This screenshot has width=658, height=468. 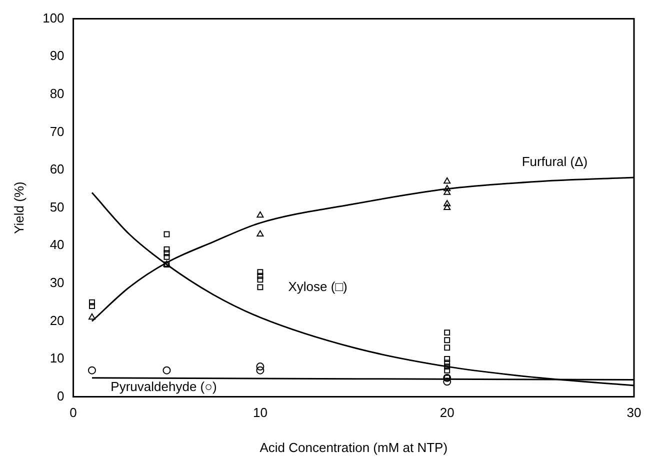 What do you see at coordinates (57, 282) in the screenshot?
I see `y-tick-label: 30` at bounding box center [57, 282].